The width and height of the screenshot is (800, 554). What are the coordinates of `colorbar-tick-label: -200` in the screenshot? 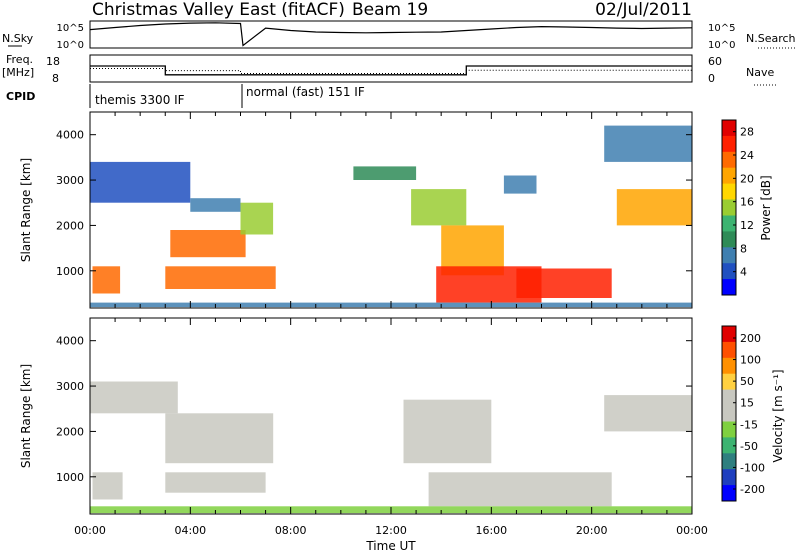 It's located at (752, 489).